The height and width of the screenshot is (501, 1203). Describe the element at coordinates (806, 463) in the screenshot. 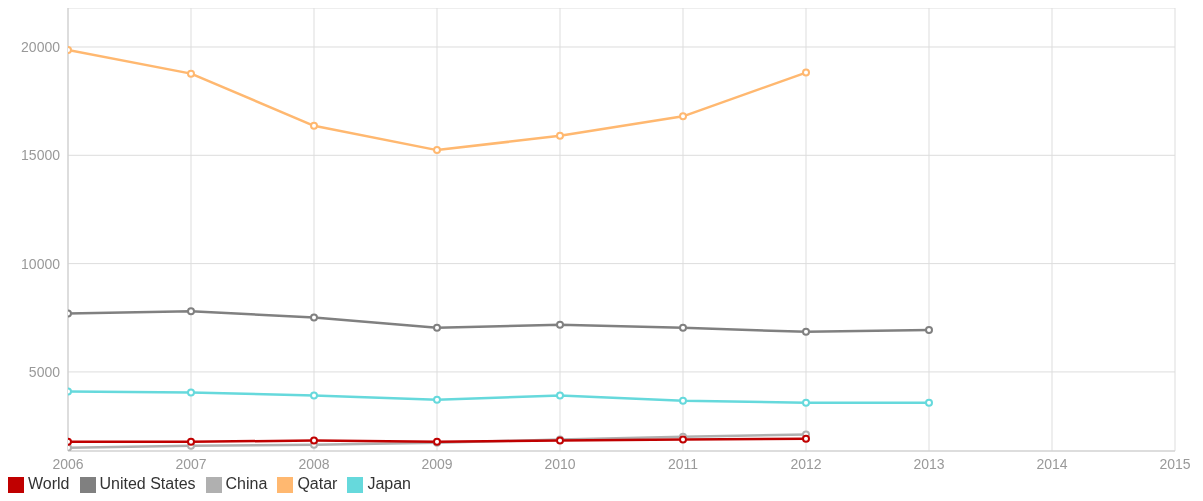

I see `x-tick-label: 2012` at that location.